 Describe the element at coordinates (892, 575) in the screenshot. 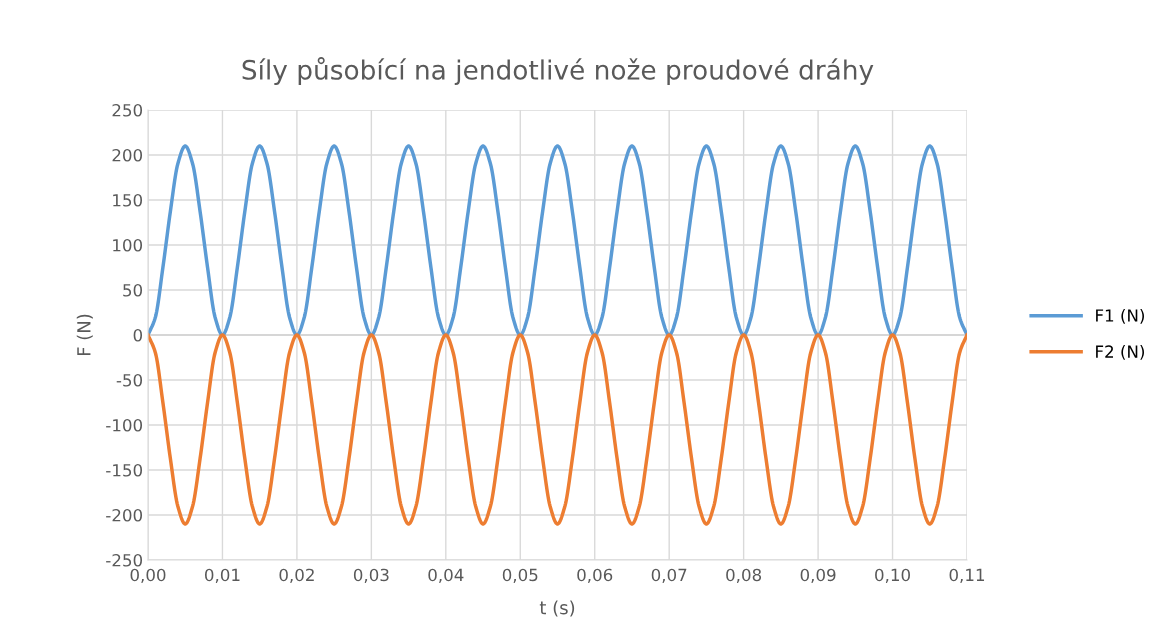

I see `x-tick-label: 0,10` at that location.